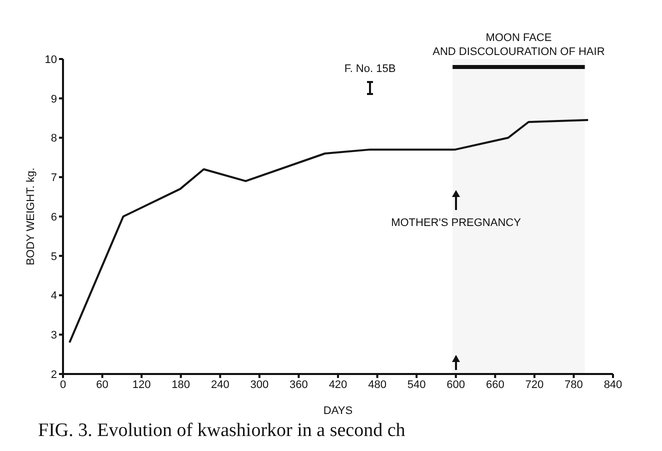  What do you see at coordinates (53, 178) in the screenshot?
I see `y-tick-label: 7` at bounding box center [53, 178].